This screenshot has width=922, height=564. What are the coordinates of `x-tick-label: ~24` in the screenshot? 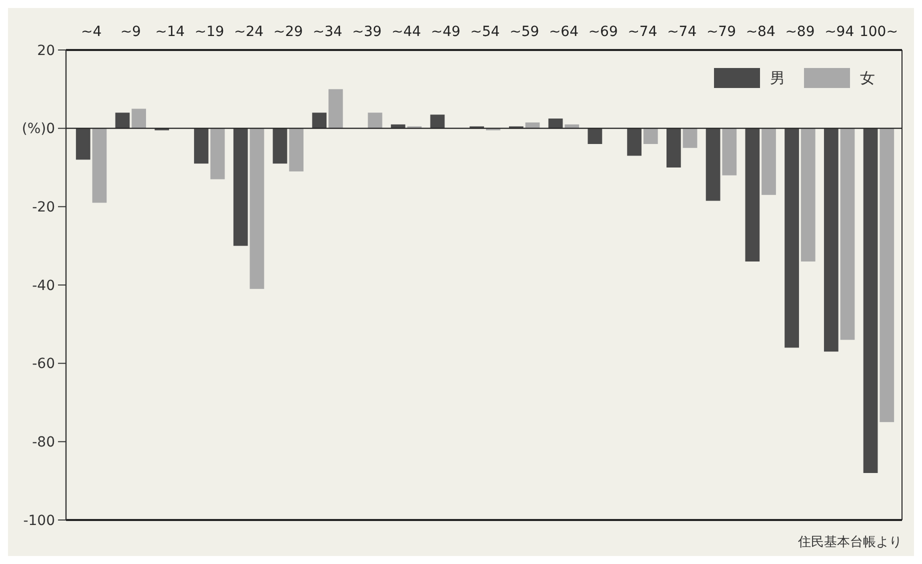 It's located at (249, 32).